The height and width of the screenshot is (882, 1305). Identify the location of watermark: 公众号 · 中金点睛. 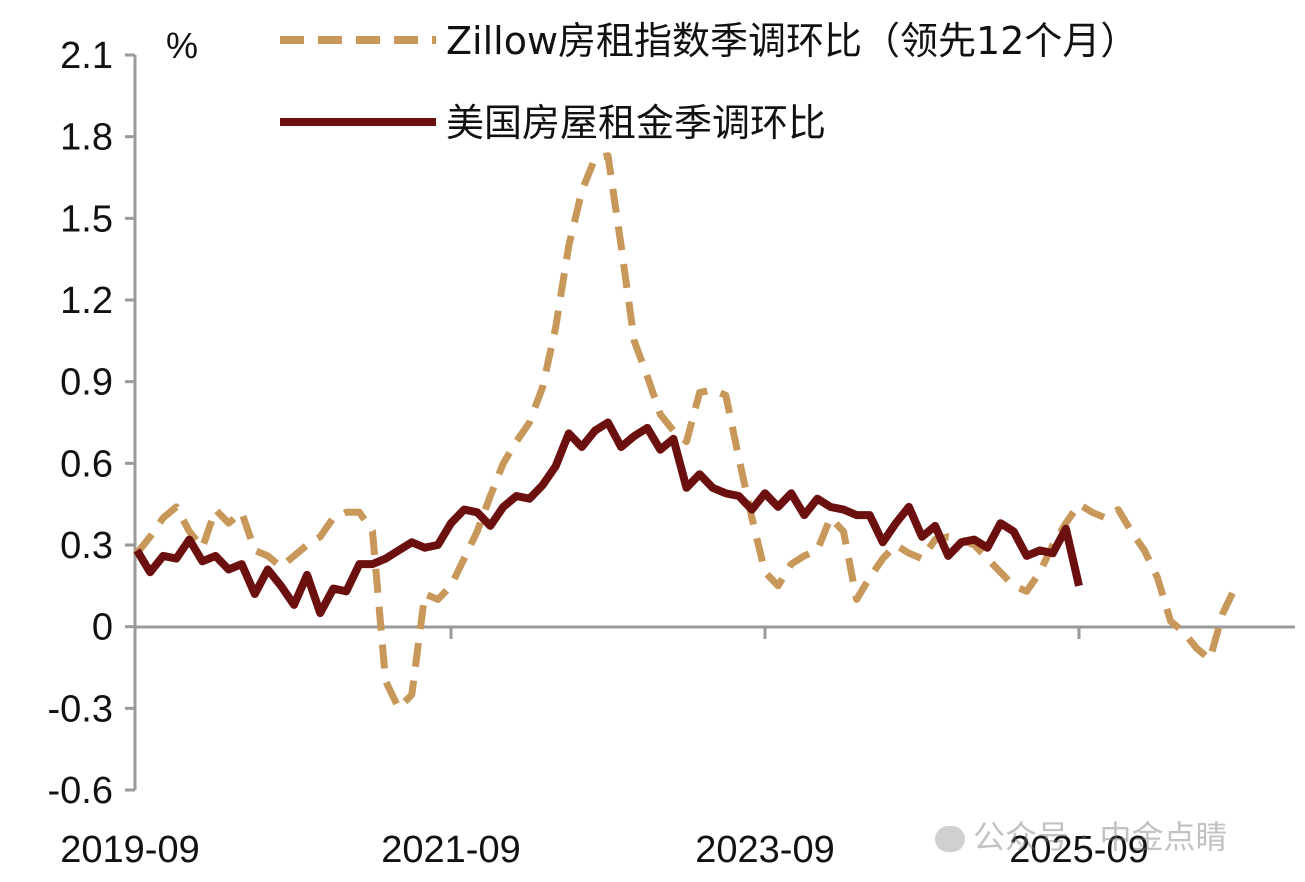
(1081, 835).